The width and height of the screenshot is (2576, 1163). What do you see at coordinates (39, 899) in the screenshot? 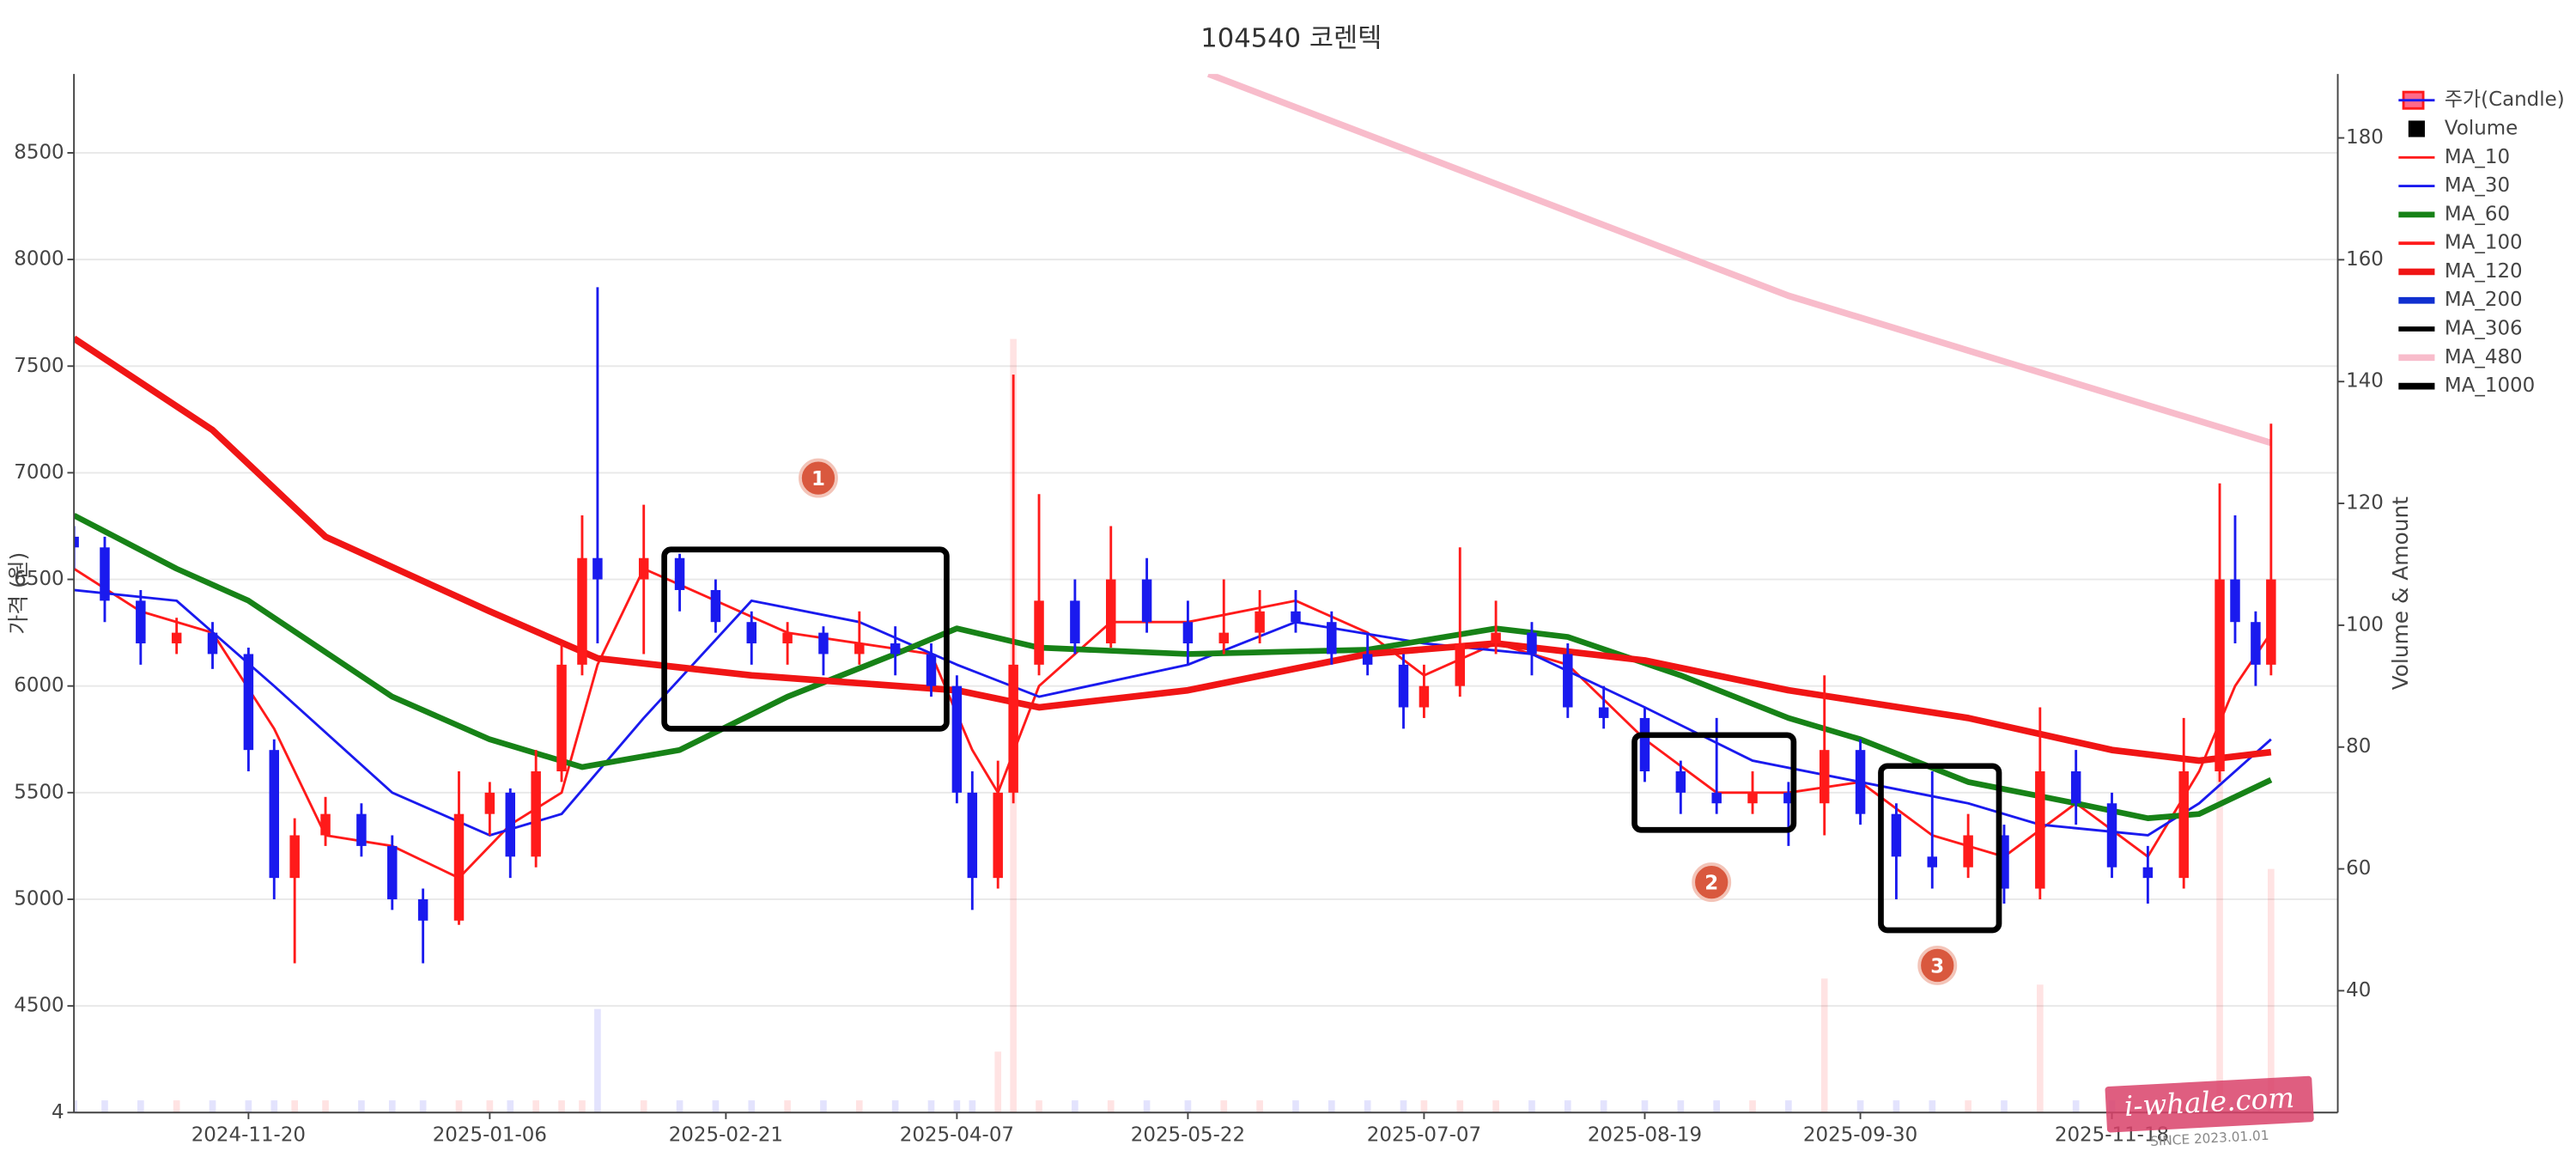
I see `y-tick-label: 5000` at bounding box center [39, 899].